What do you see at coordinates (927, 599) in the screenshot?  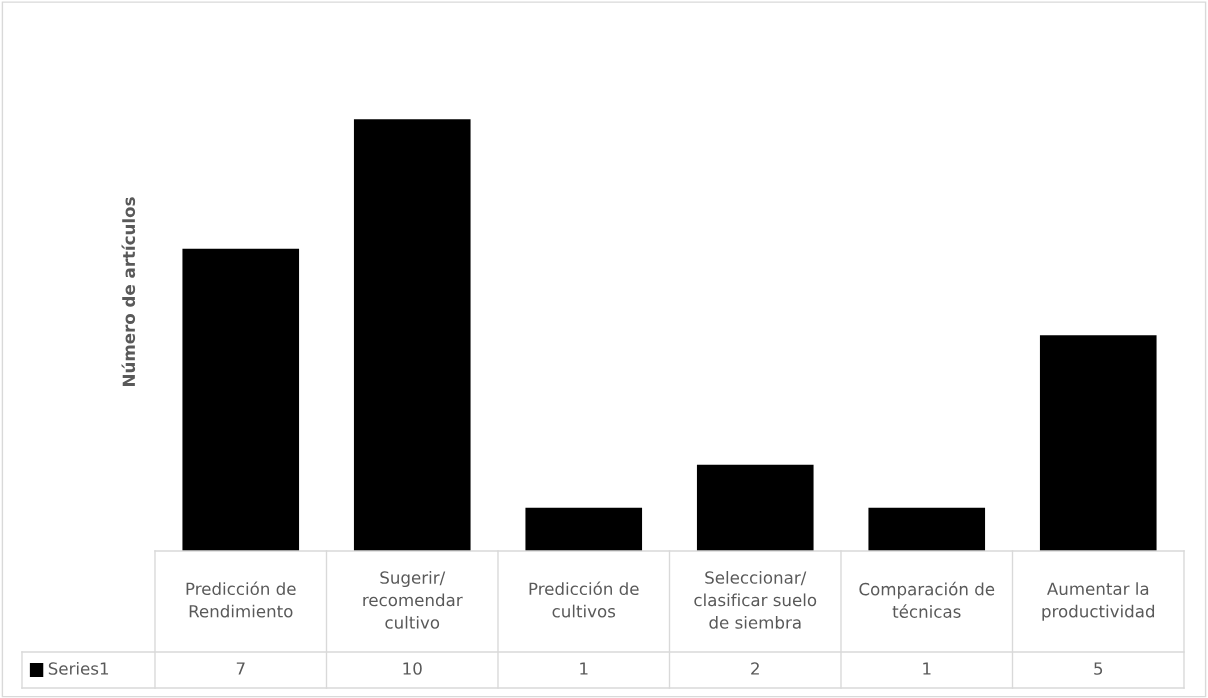 I see `x-tick-label: Comparación de técnicas` at bounding box center [927, 599].